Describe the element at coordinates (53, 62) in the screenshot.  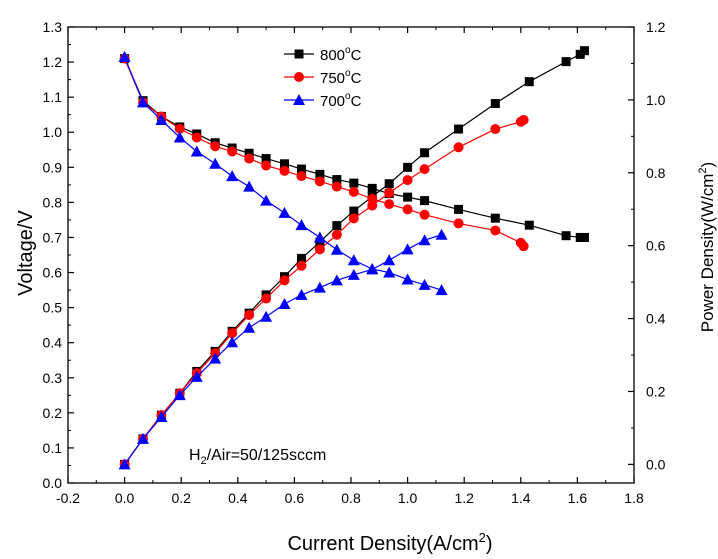
I see `y-tick-label: 1.2` at that location.